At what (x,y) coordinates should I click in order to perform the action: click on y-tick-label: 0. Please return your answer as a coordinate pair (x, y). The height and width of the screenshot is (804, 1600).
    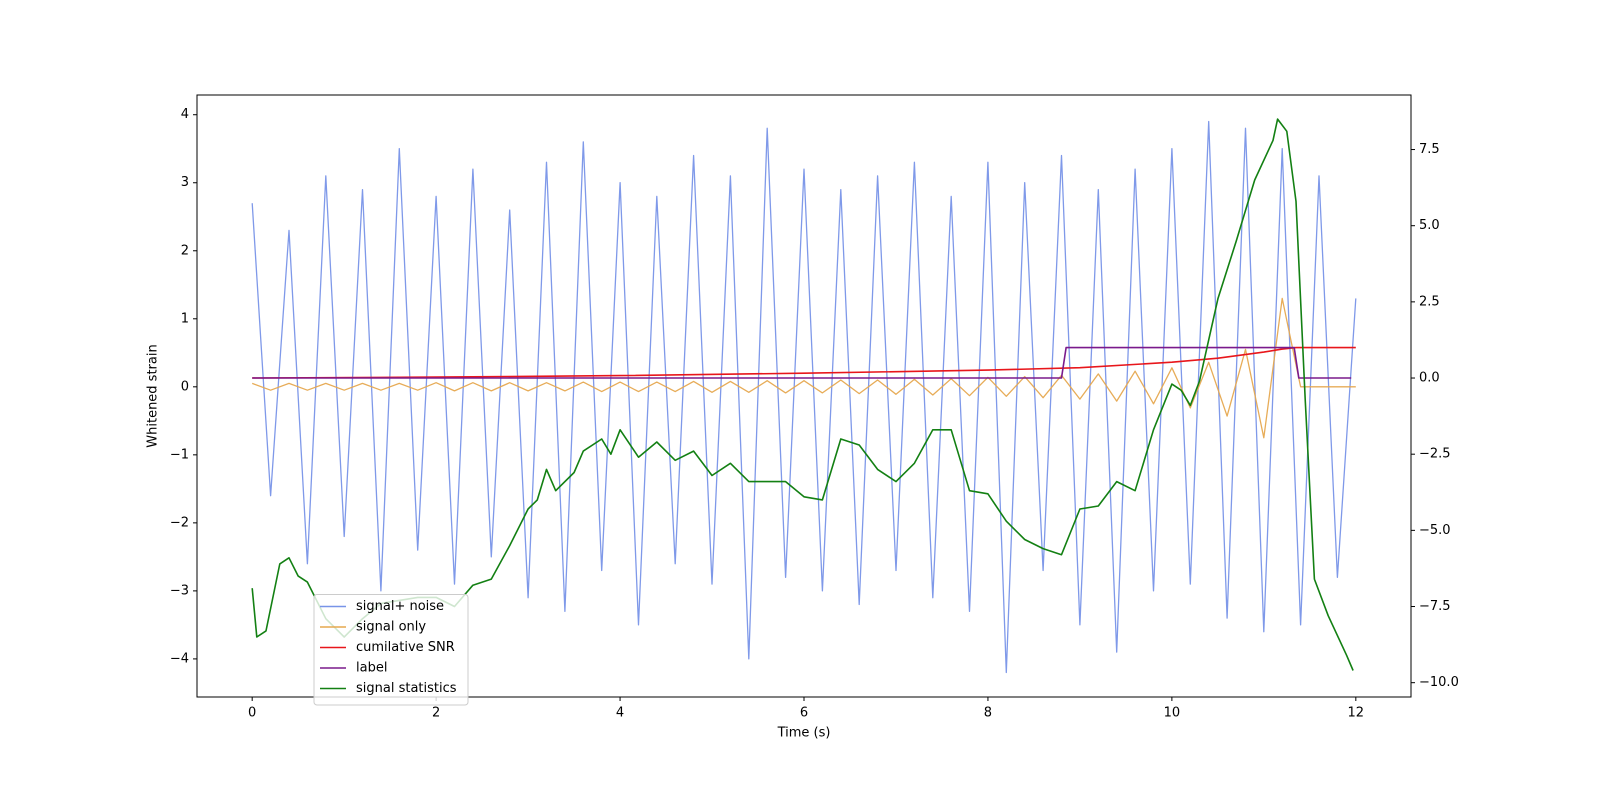
    Looking at the image, I should click on (185, 386).